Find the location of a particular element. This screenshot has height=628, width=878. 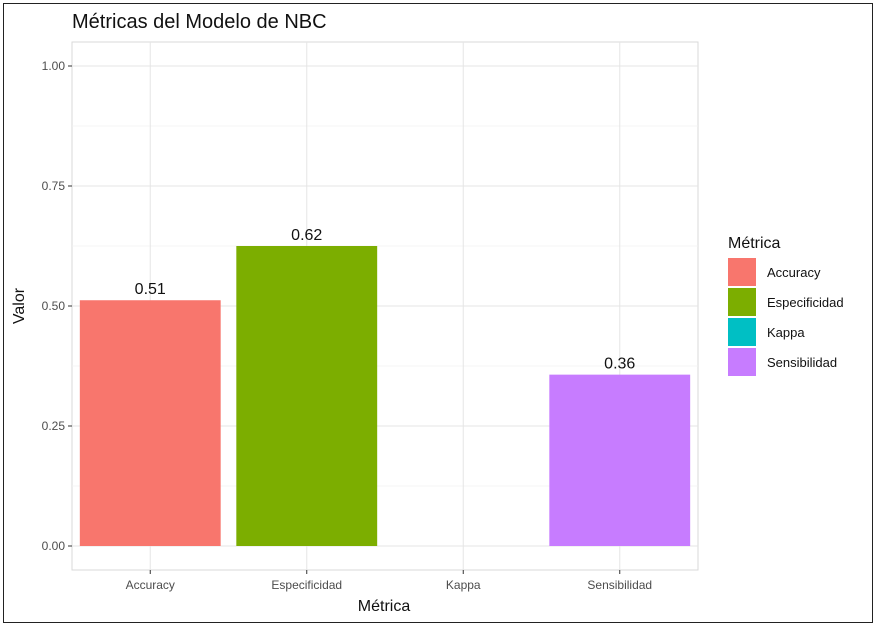

bar-value-label: 0.62 is located at coordinates (306, 235).